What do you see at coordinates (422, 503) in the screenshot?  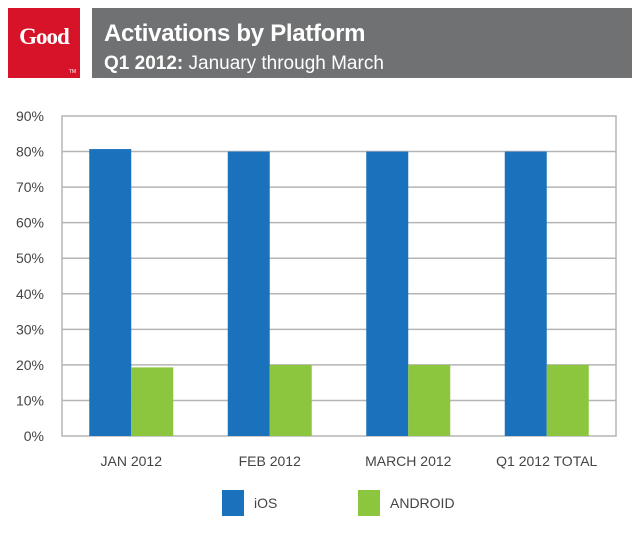 I see `legend-label-android: ANDROID` at bounding box center [422, 503].